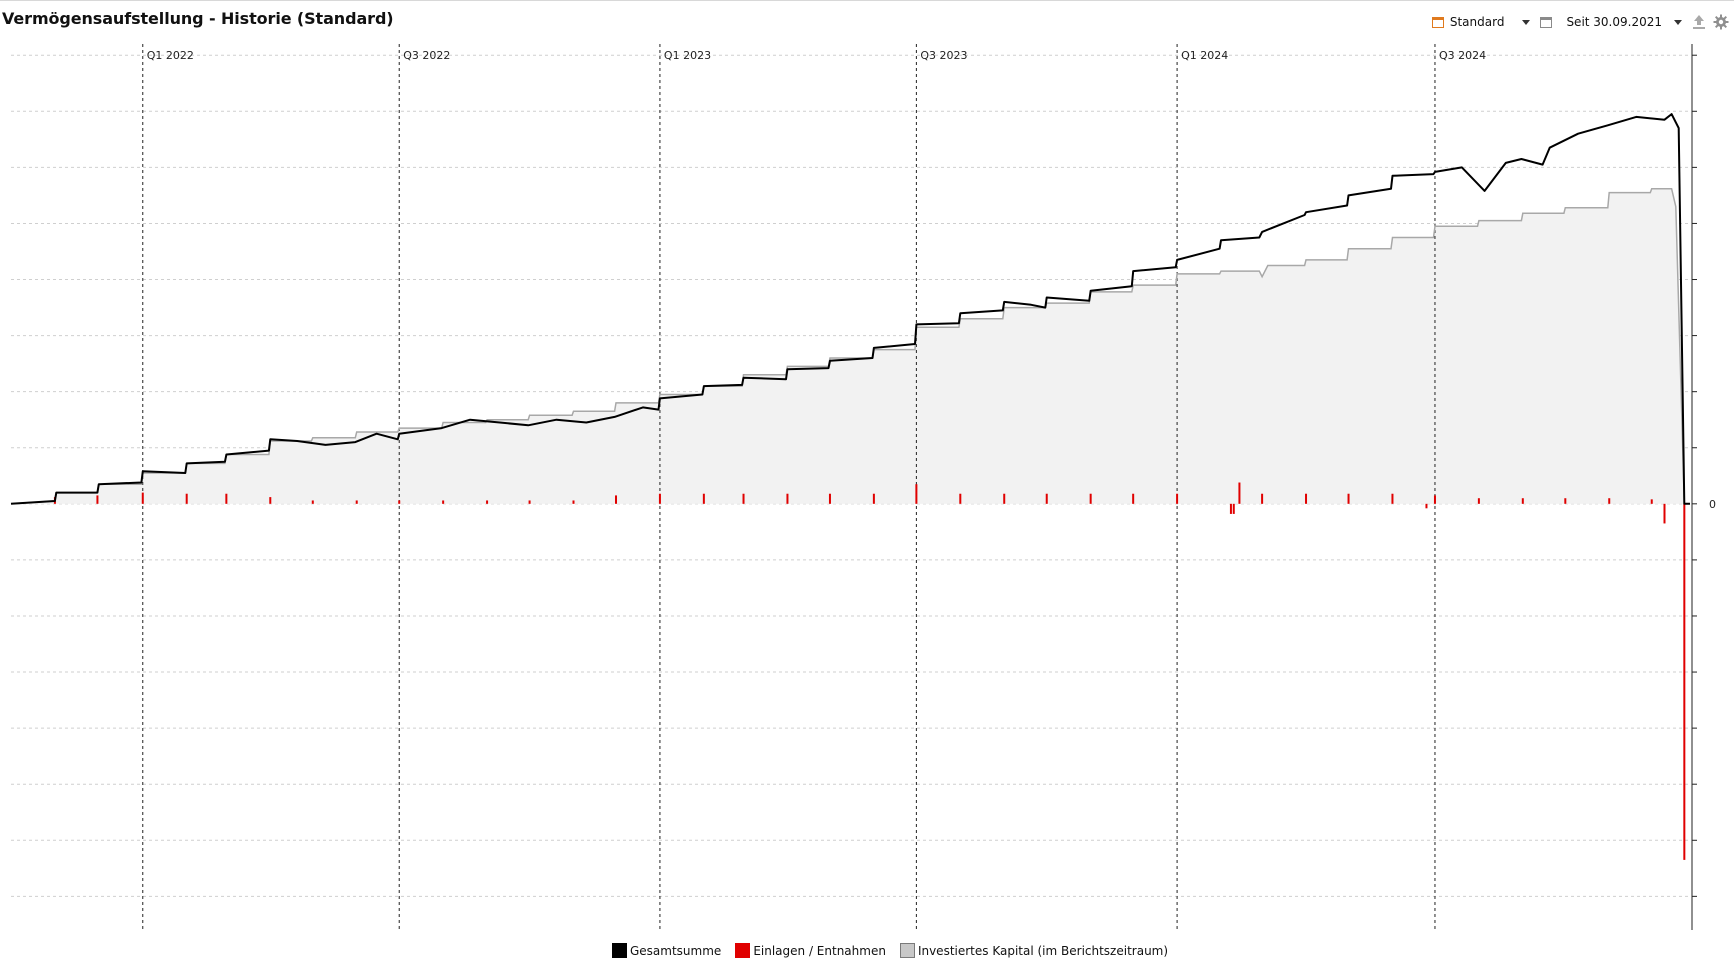  I want to click on legend-swatch-invested, so click(907, 950).